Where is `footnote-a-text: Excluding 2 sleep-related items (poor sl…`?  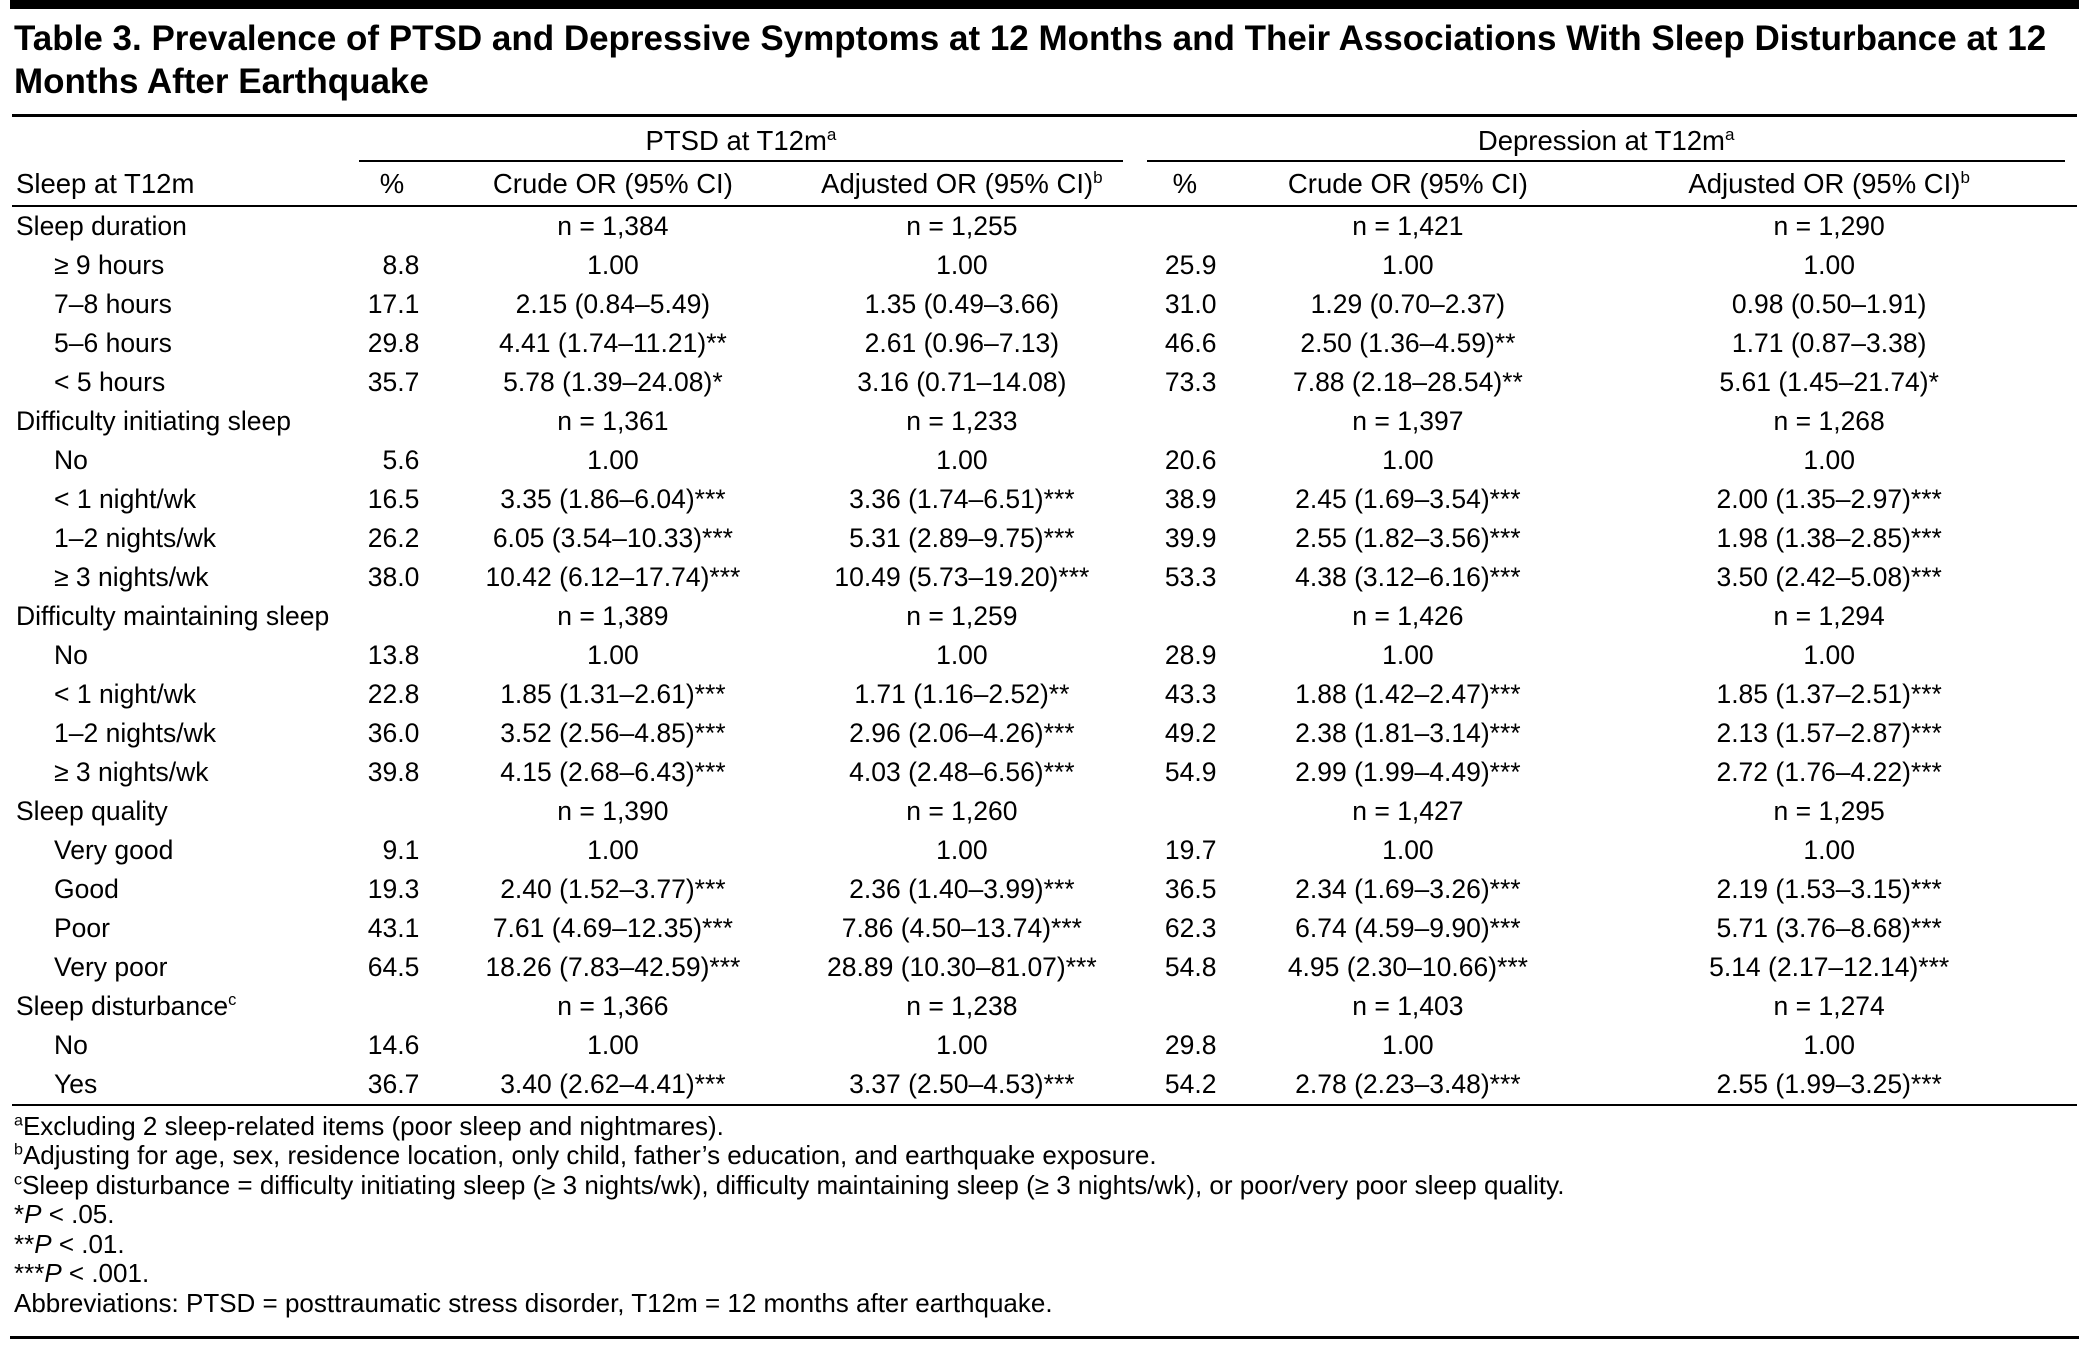 footnote-a-text: Excluding 2 sleep-related items (poor sl… is located at coordinates (373, 1125).